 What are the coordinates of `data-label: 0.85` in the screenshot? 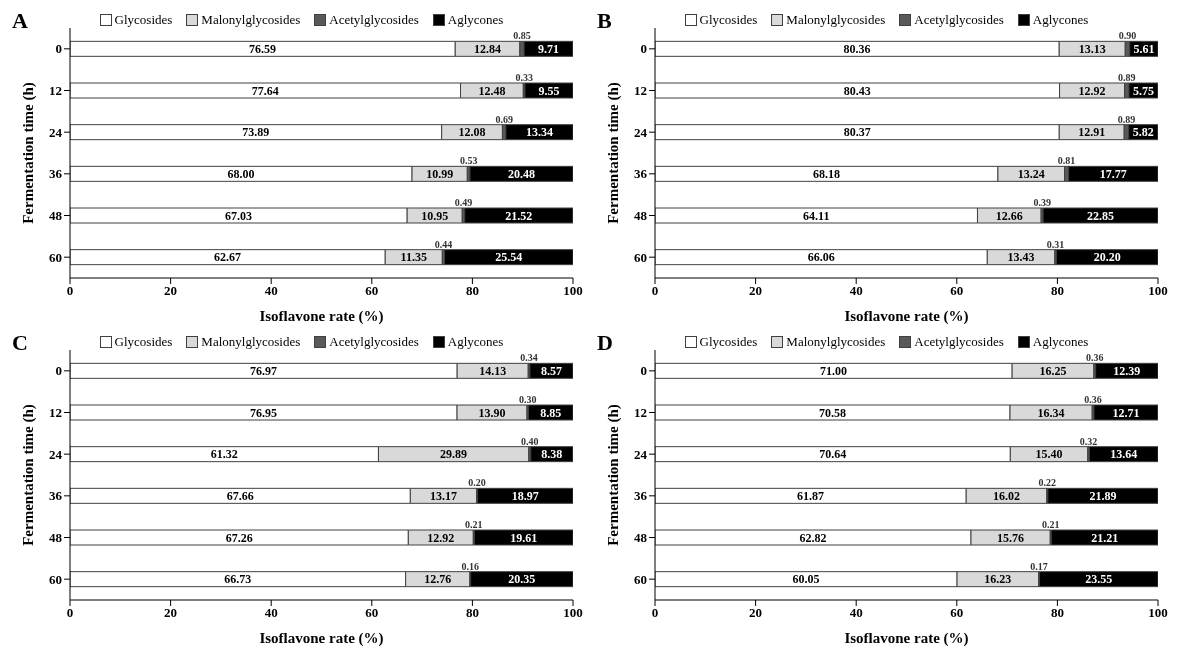 It's located at (522, 36).